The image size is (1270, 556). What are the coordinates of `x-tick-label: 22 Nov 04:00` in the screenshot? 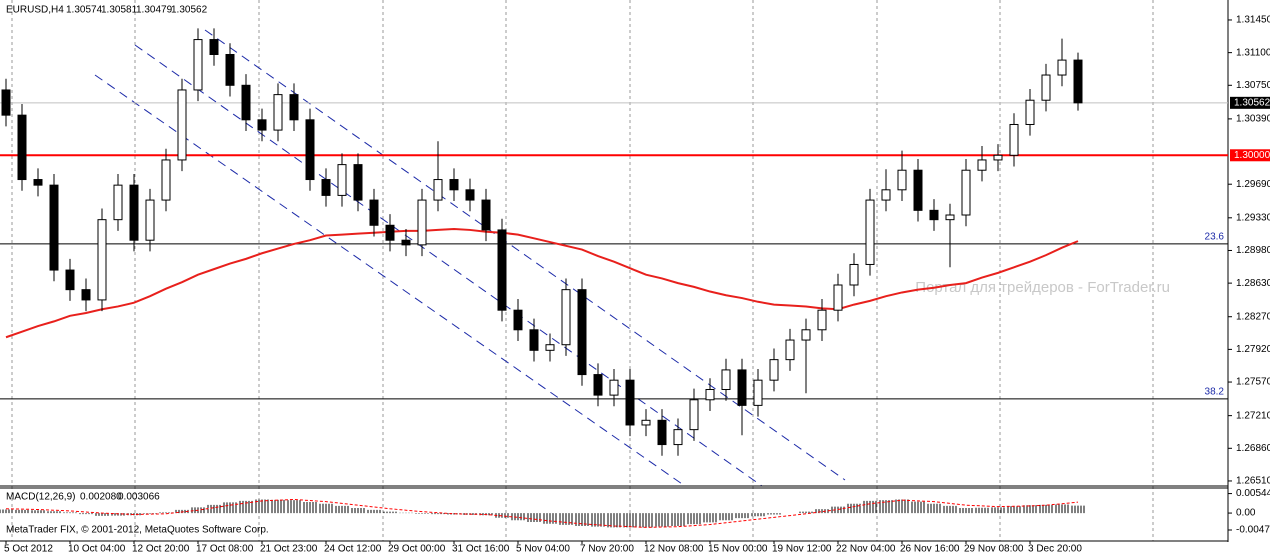 It's located at (866, 549).